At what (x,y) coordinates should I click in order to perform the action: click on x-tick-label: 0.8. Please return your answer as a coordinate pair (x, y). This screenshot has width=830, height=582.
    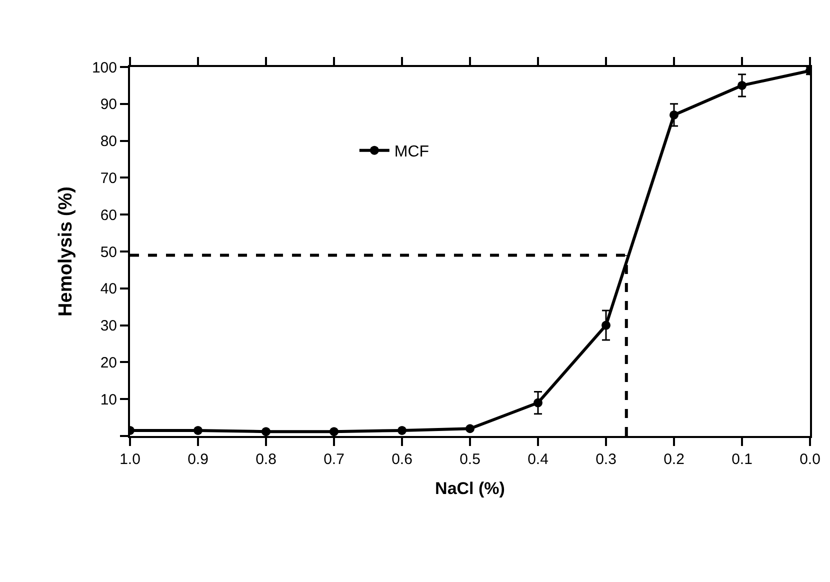
    Looking at the image, I should click on (266, 459).